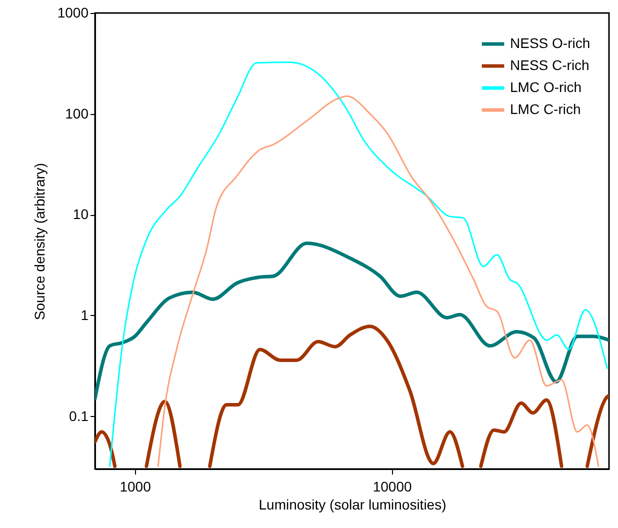 The width and height of the screenshot is (618, 528). I want to click on legend-label: LMC C-rich, so click(545, 109).